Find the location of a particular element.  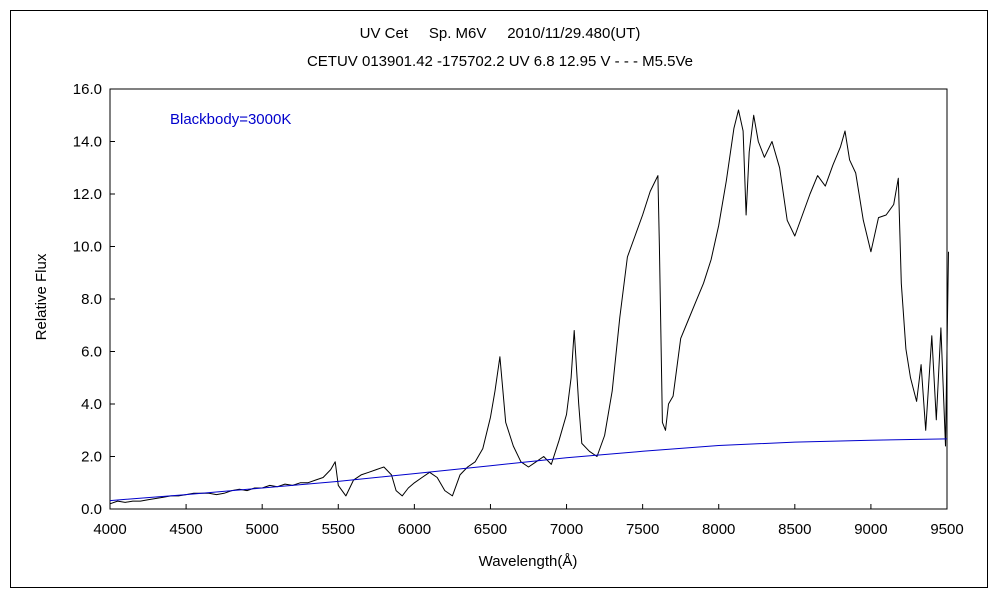

y-tick-label: 8.0 is located at coordinates (91, 299).